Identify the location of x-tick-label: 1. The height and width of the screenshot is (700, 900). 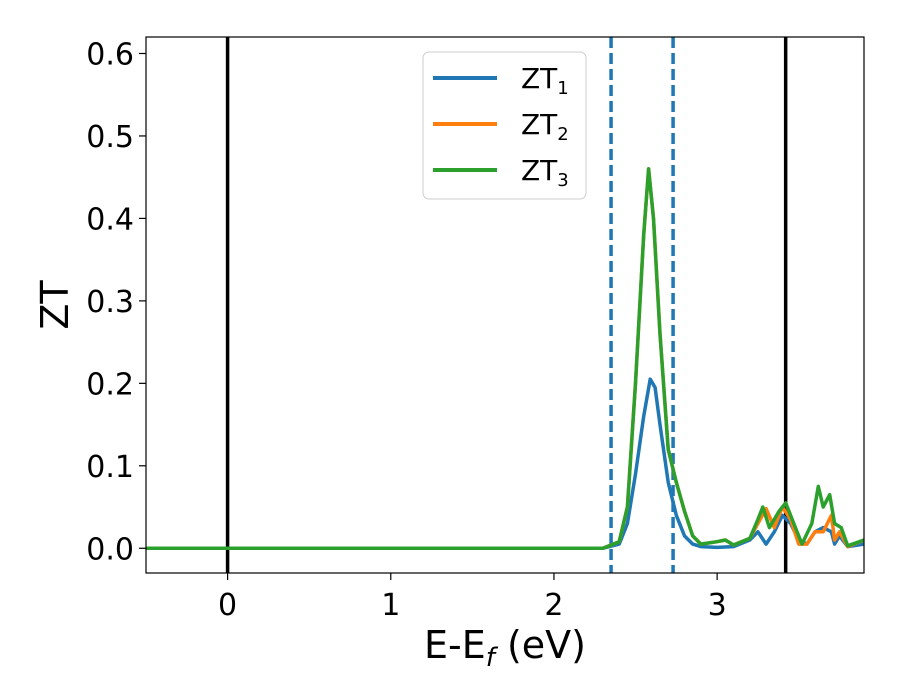
(390, 605).